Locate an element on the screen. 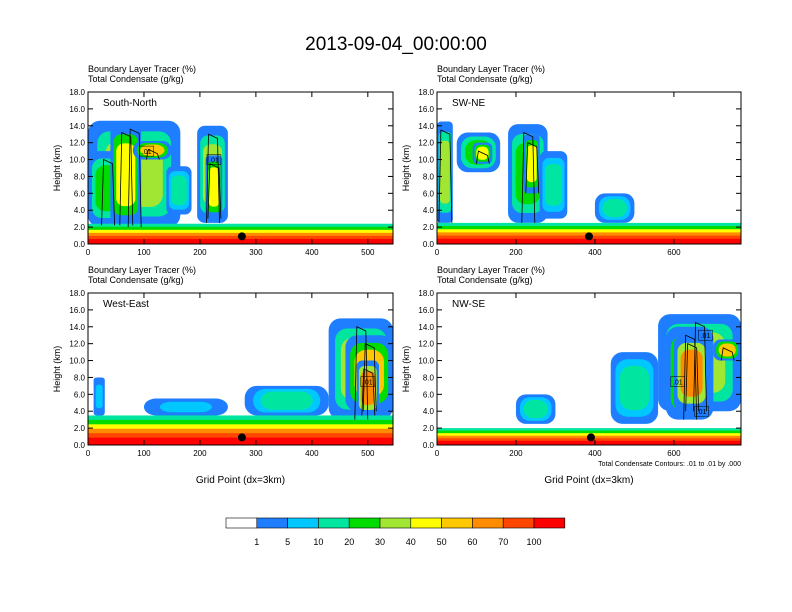  colorbar-label: 60 is located at coordinates (472, 542).